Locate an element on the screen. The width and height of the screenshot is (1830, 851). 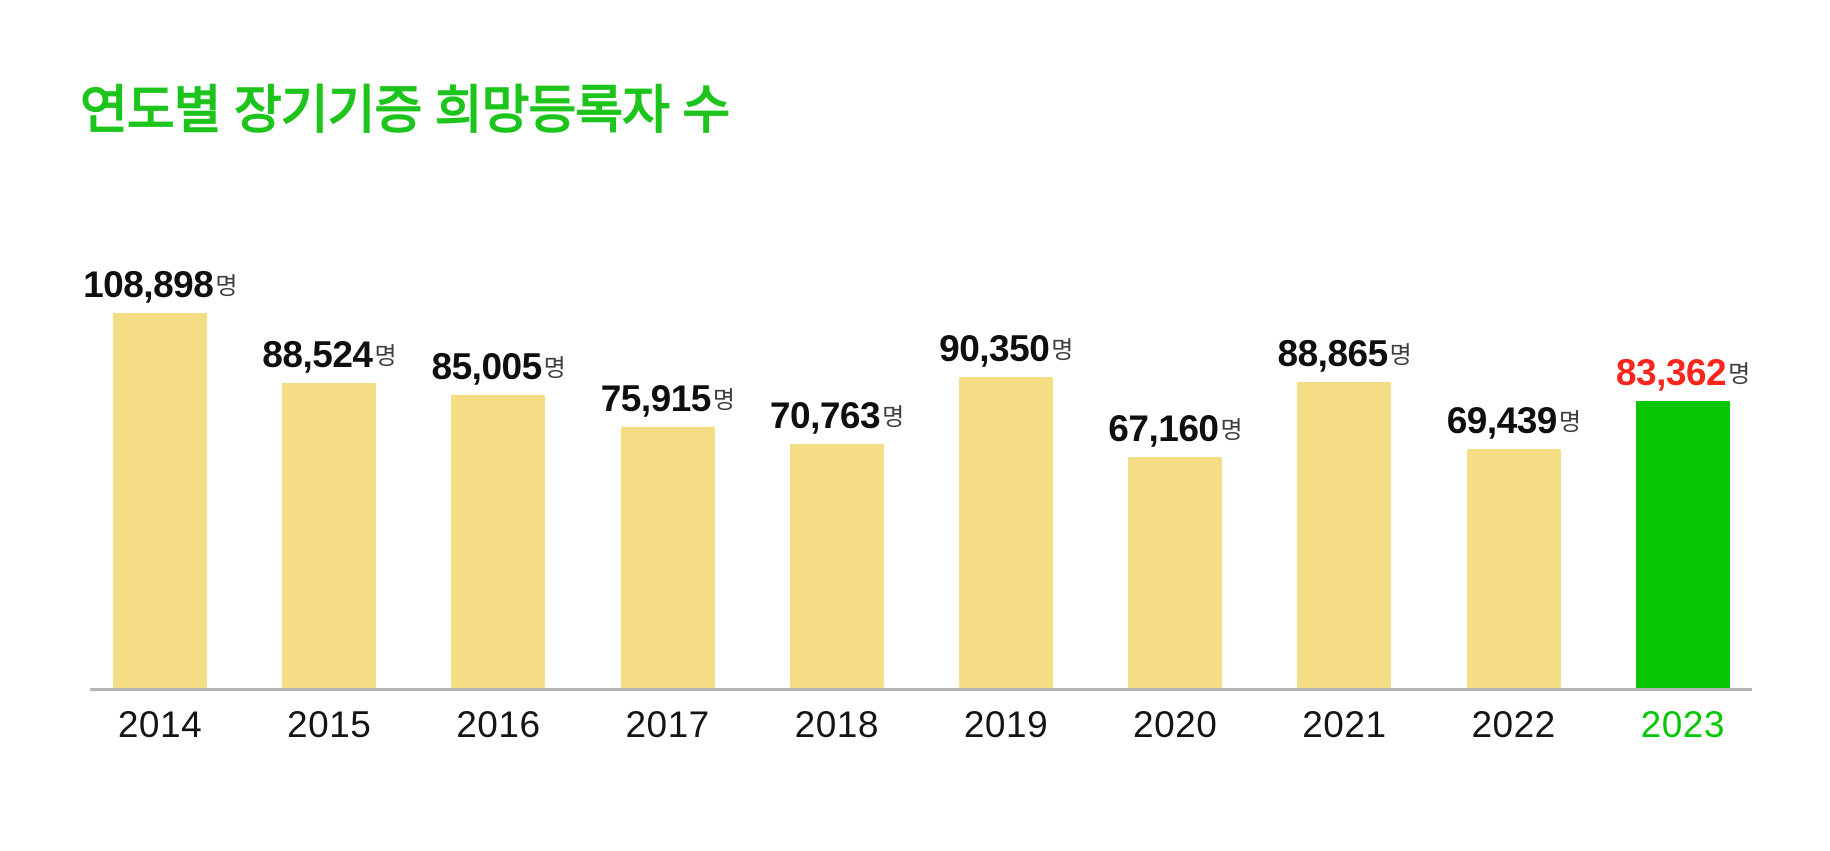
x-axis-line is located at coordinates (921, 689).